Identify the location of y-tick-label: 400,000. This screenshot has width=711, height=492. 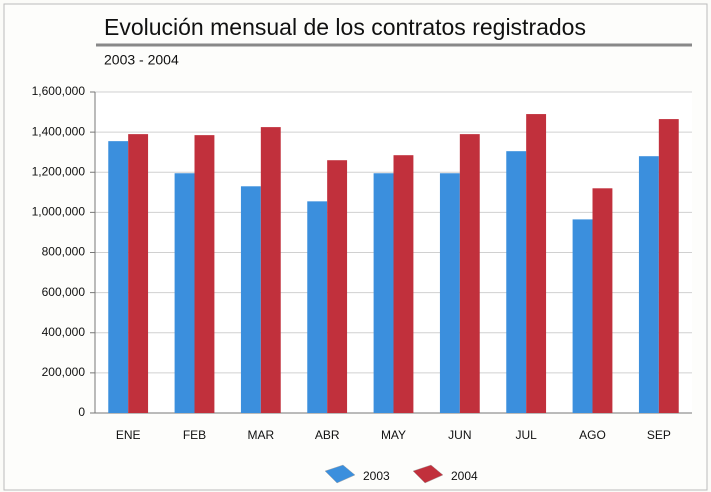
(64, 332).